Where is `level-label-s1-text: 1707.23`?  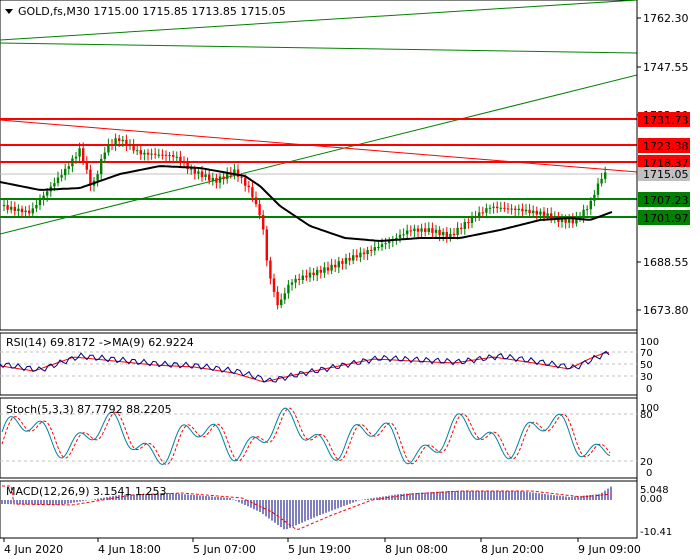 level-label-s1-text: 1707.23 is located at coordinates (666, 200).